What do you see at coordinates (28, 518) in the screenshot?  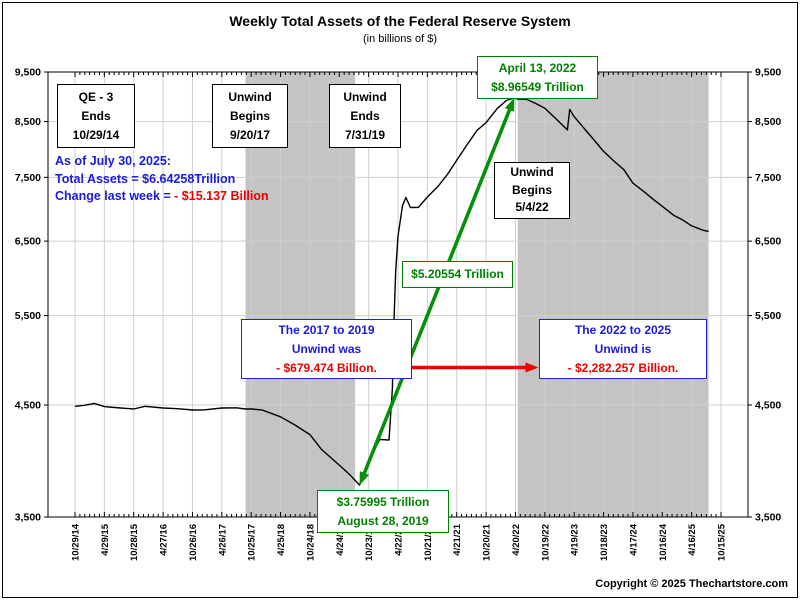 I see `y-tick-label-left: 3,500` at bounding box center [28, 518].